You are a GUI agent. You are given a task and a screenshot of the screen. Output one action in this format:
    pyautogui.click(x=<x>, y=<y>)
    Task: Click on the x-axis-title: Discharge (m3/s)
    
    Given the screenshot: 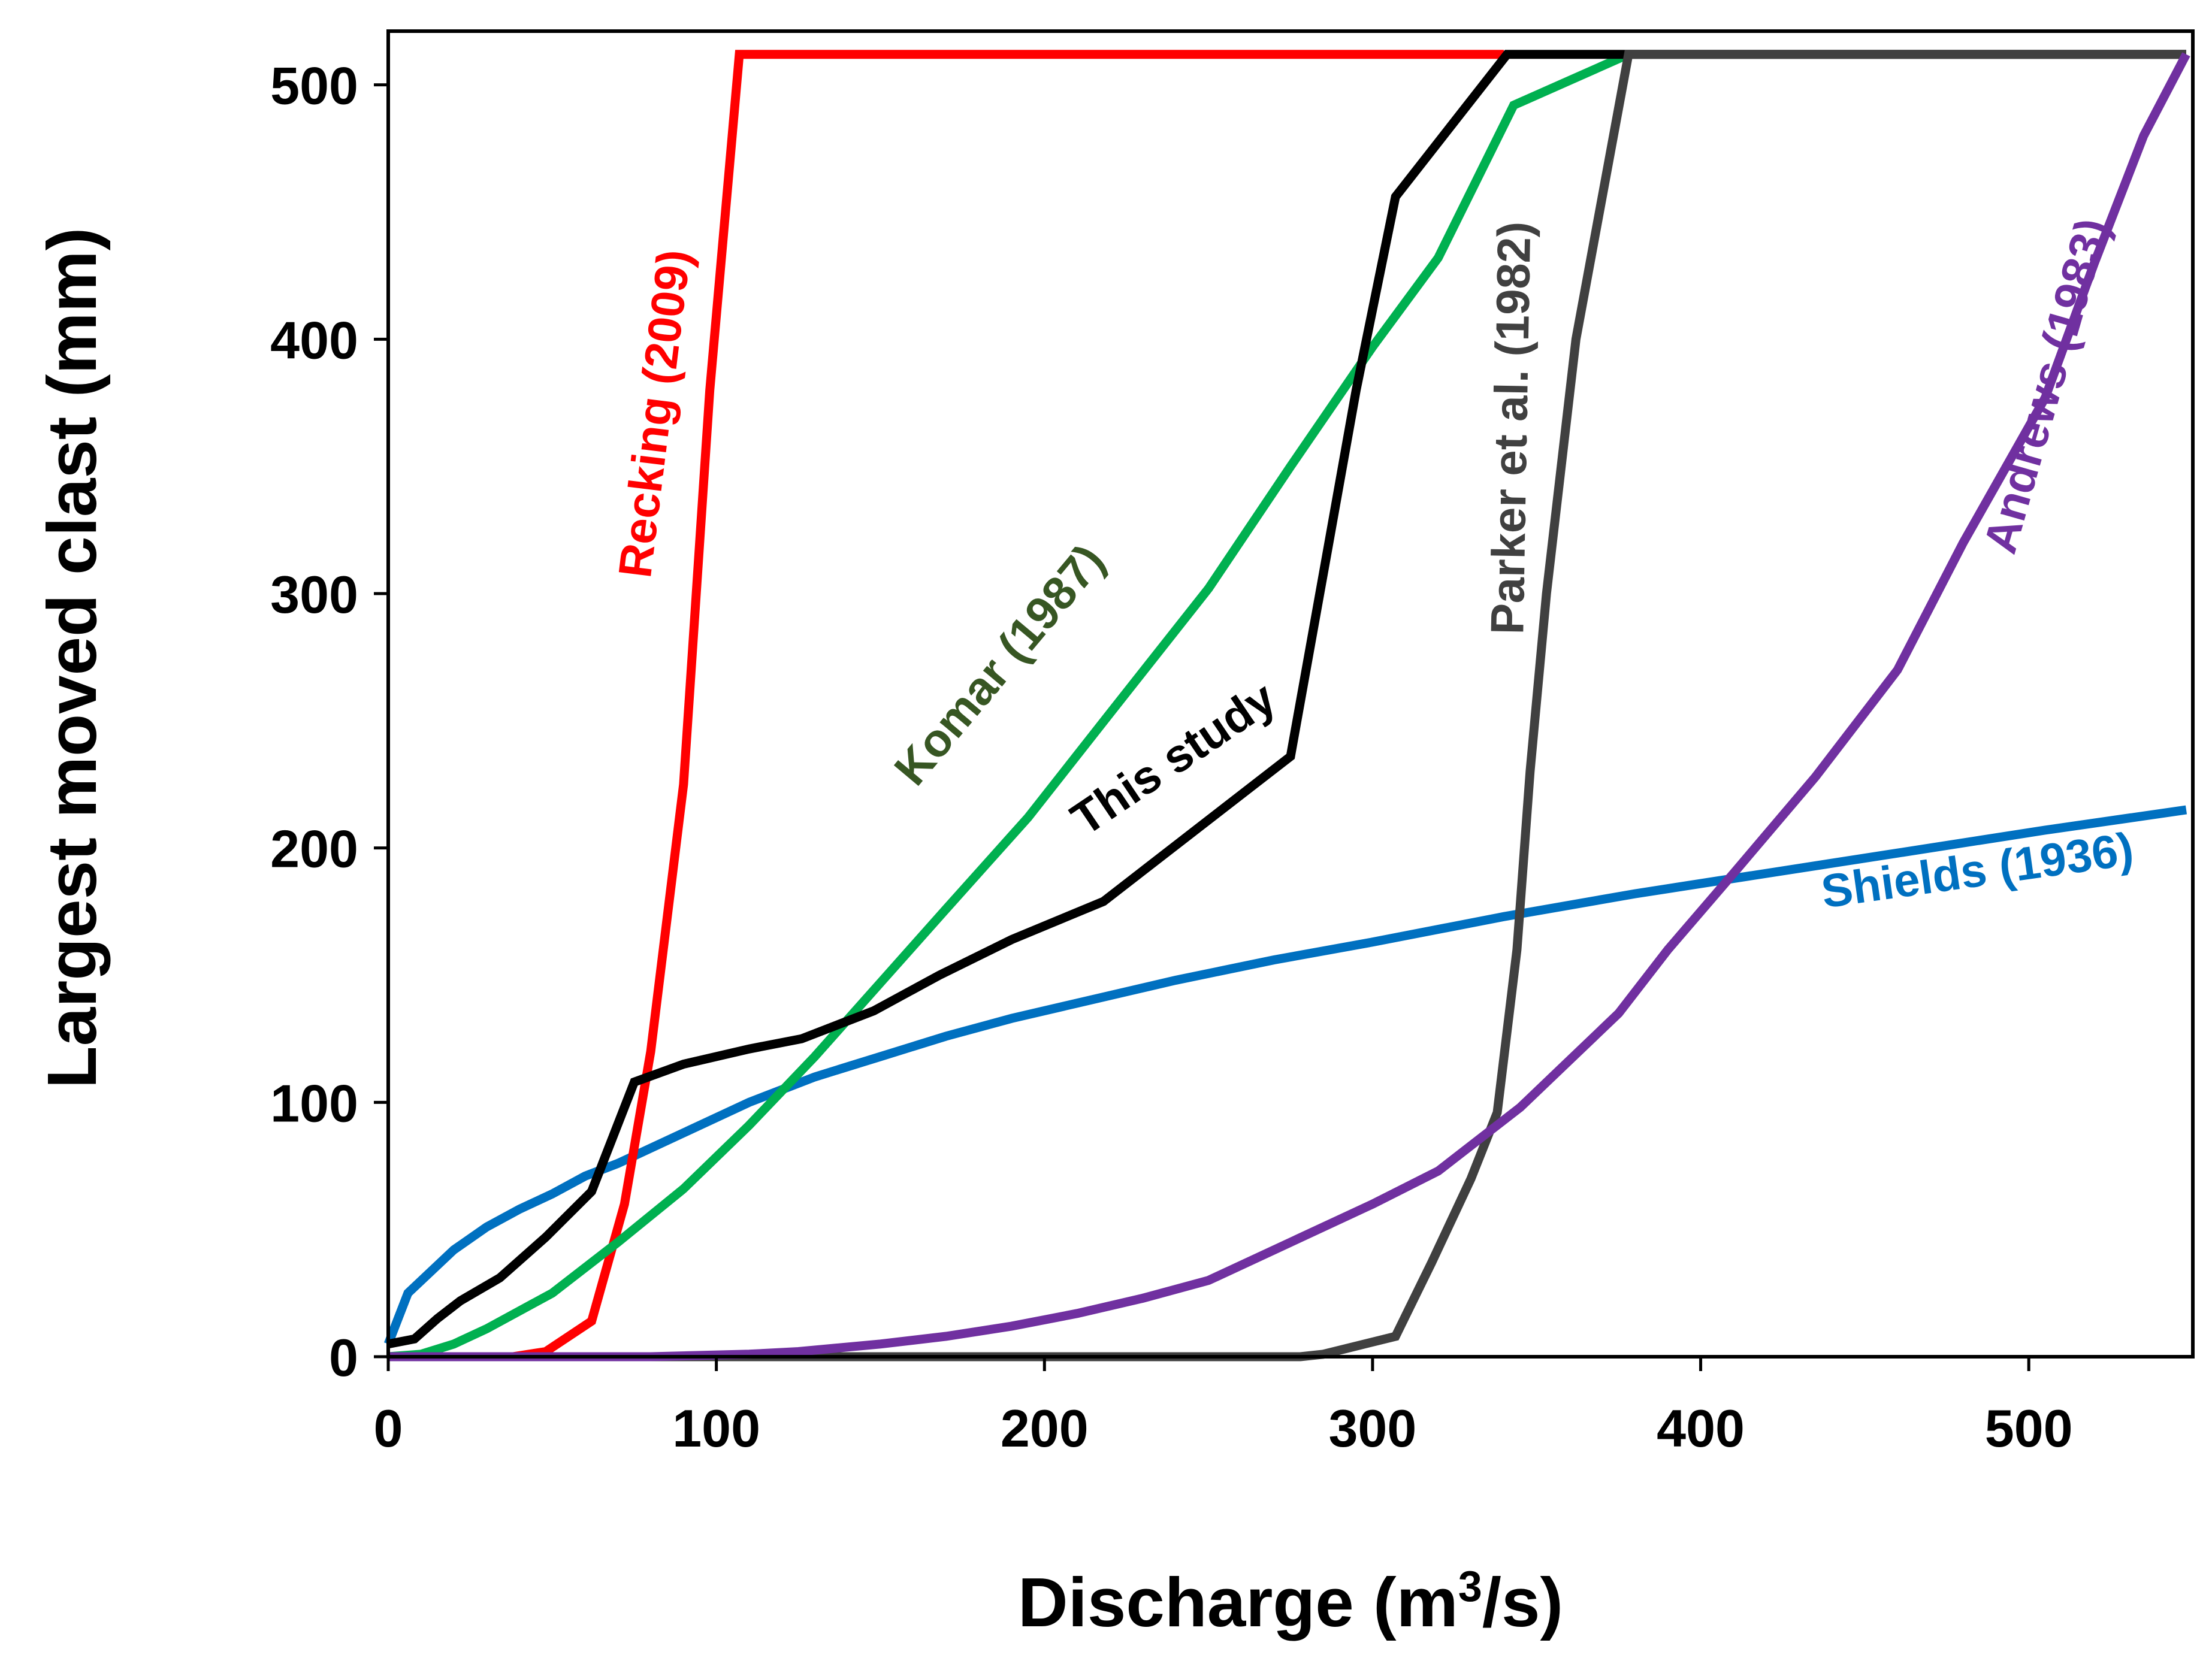 What is the action you would take?
    pyautogui.click(x=1291, y=1602)
    